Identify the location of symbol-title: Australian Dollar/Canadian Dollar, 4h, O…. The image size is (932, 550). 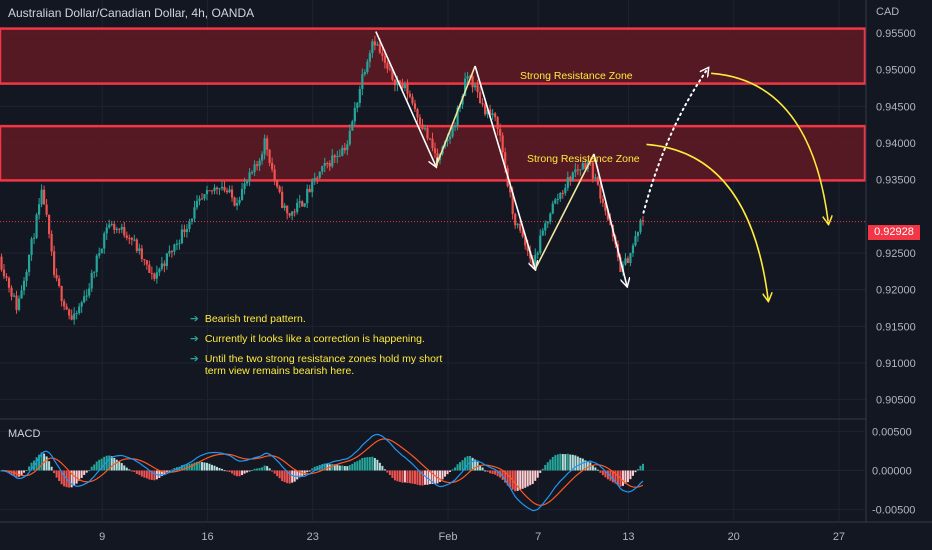
(131, 13).